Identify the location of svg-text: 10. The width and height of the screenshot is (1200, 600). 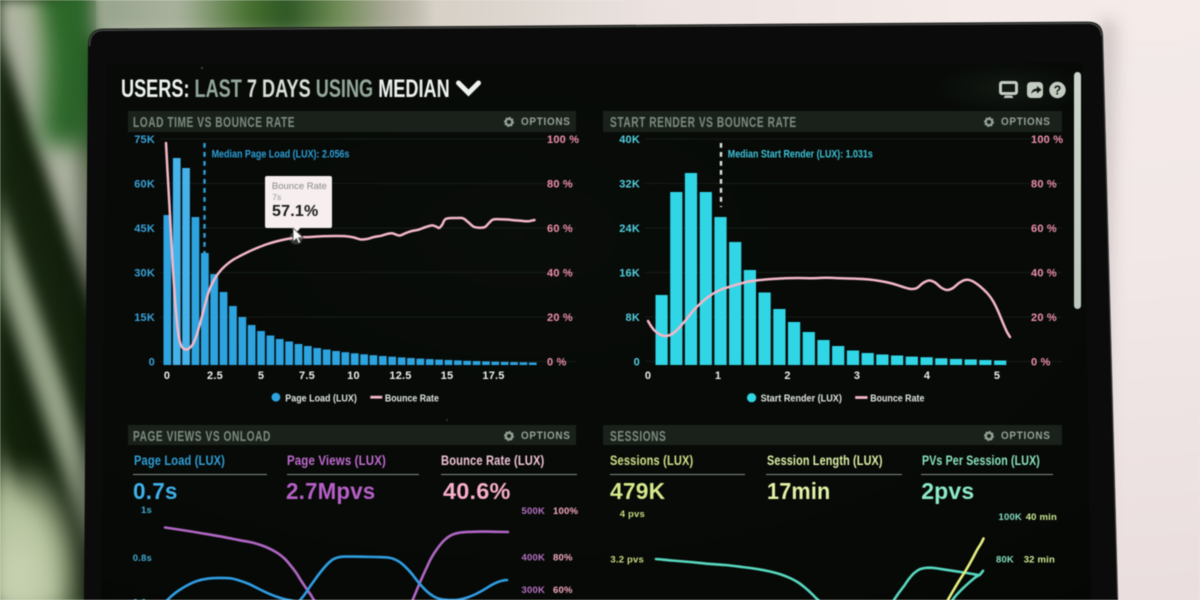
(353, 376).